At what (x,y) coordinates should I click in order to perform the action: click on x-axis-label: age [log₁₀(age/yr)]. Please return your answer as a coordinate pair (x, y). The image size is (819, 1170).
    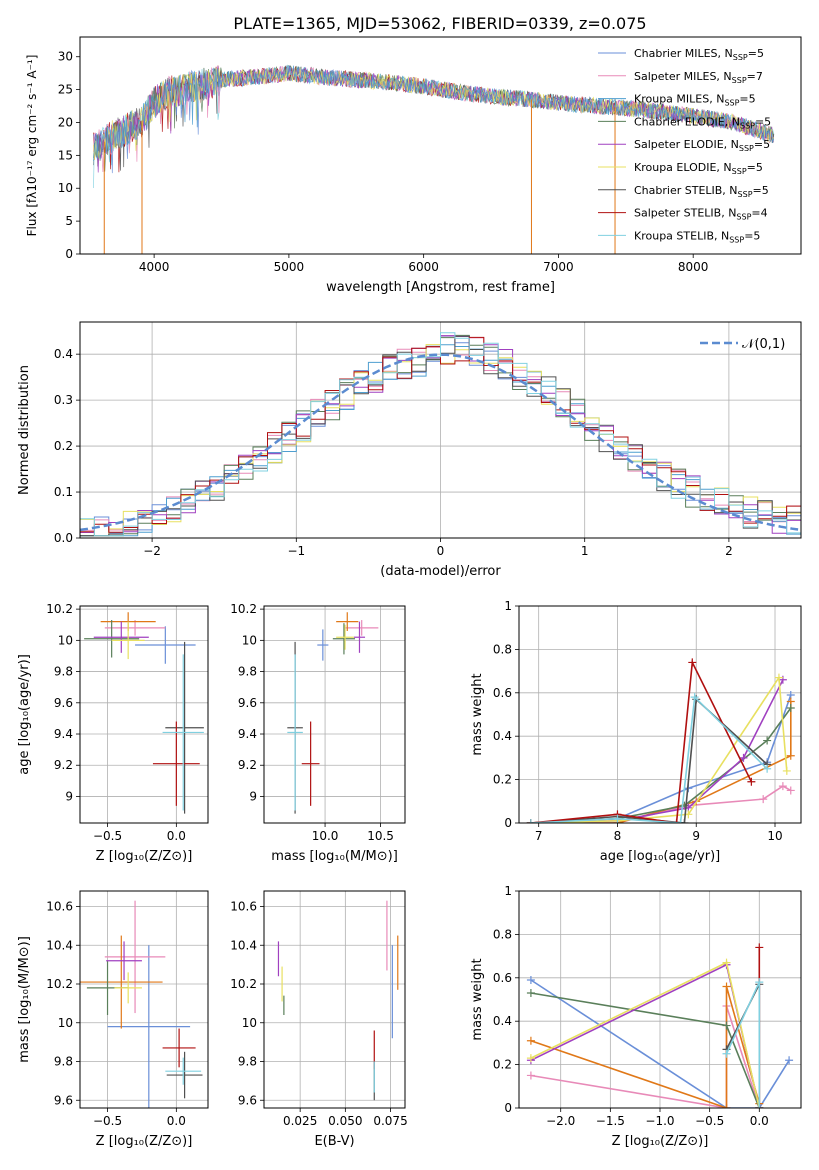
    Looking at the image, I should click on (660, 856).